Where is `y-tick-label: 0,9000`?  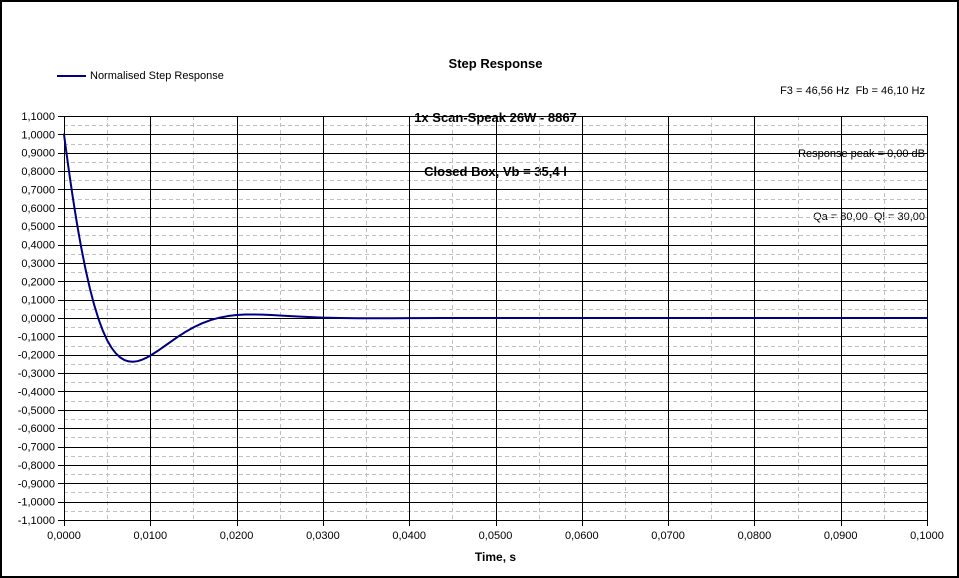
y-tick-label: 0,9000 is located at coordinates (38, 154).